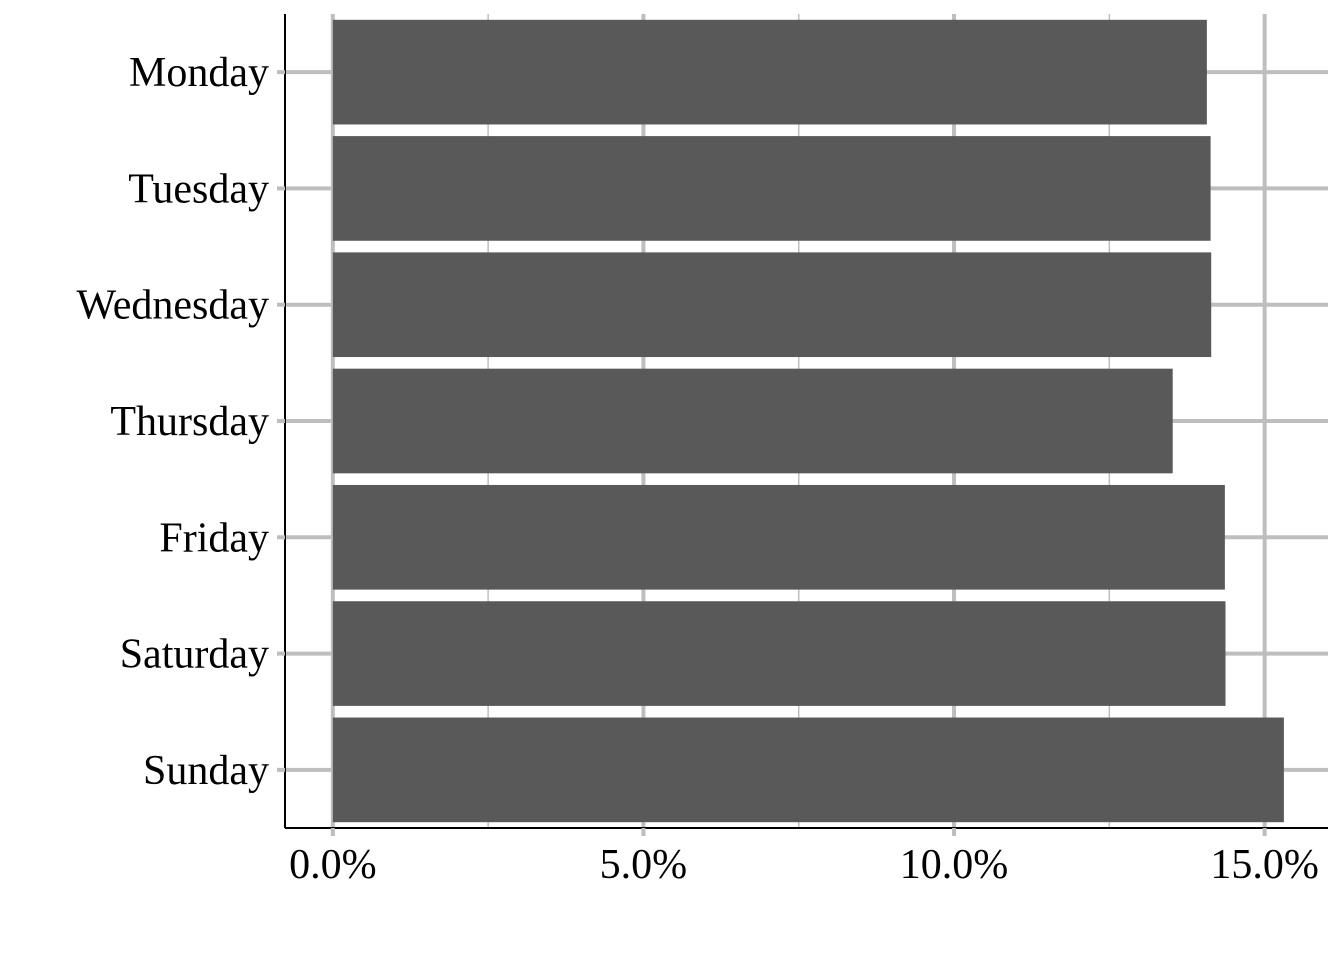 This screenshot has height=960, width=1344. What do you see at coordinates (954, 865) in the screenshot?
I see `x-tick-label-2: 10.0%` at bounding box center [954, 865].